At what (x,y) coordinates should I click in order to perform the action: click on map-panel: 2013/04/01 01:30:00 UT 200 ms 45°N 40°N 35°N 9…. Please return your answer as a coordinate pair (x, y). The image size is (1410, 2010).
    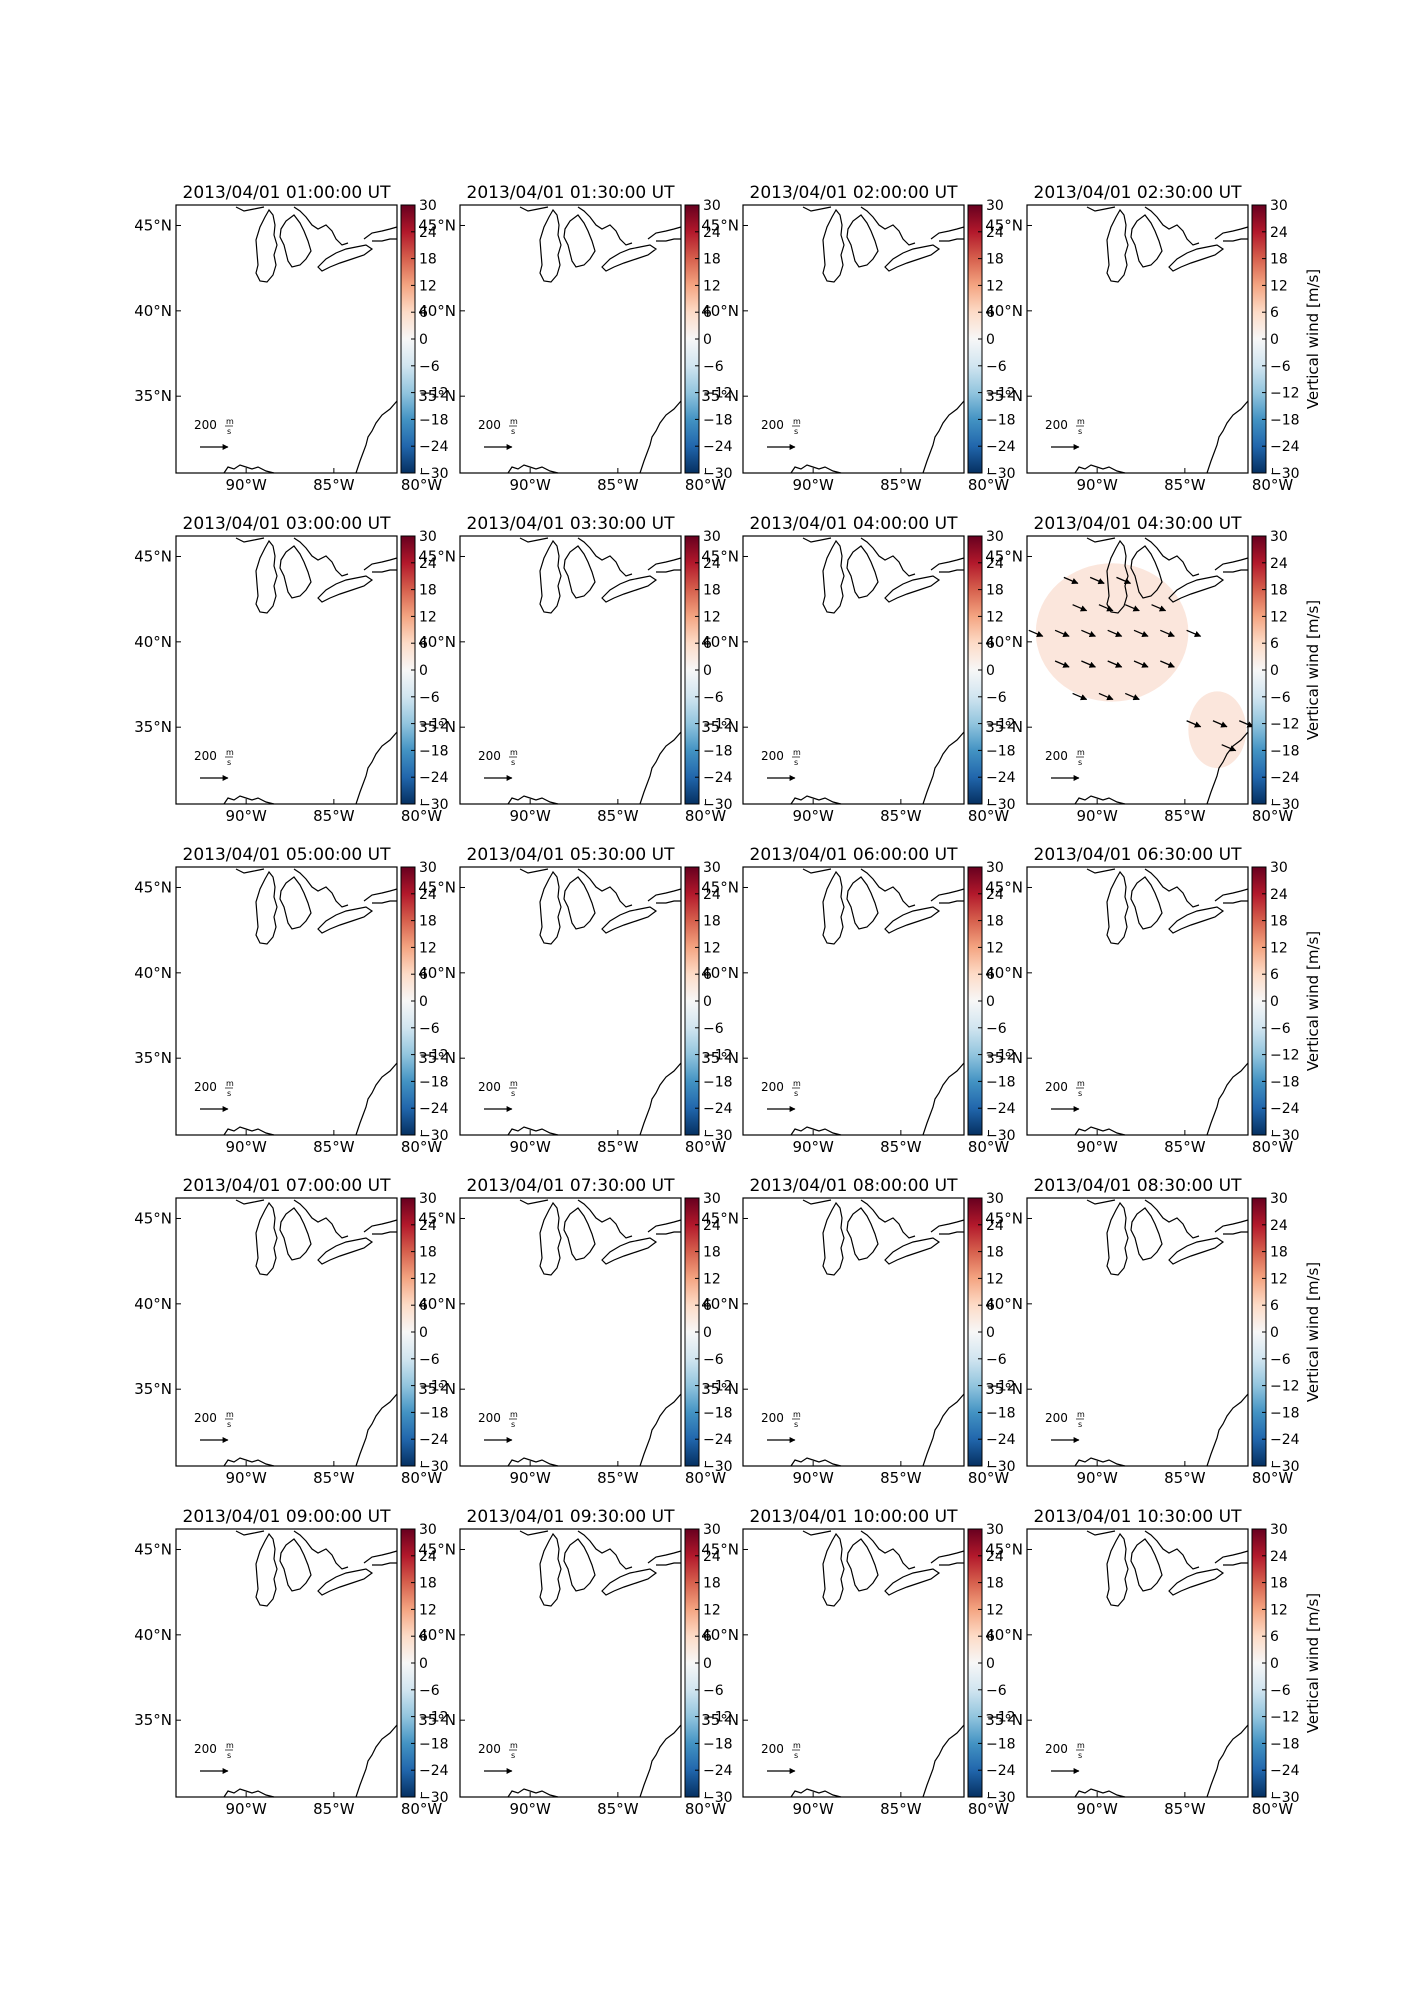
    Looking at the image, I should click on (575, 338).